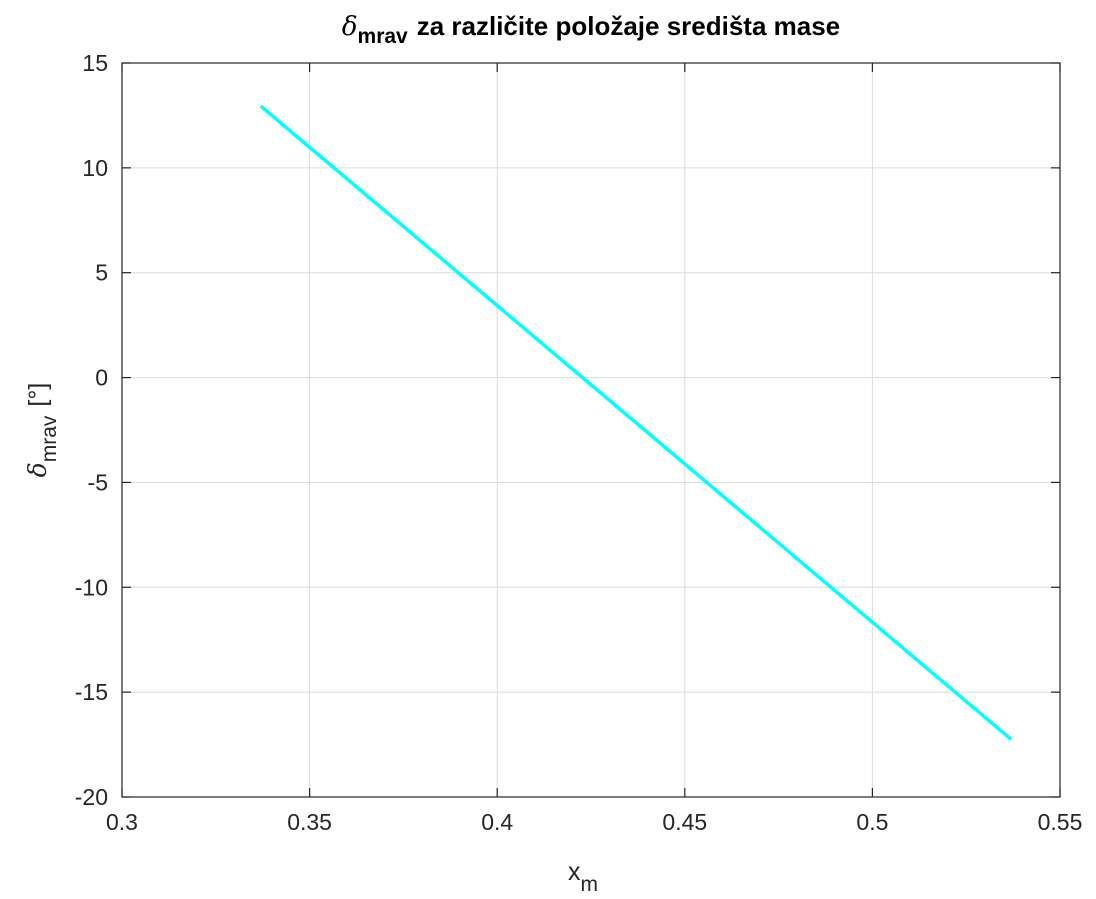 The image size is (1096, 899). What do you see at coordinates (101, 378) in the screenshot?
I see `y-tick-label: 0` at bounding box center [101, 378].